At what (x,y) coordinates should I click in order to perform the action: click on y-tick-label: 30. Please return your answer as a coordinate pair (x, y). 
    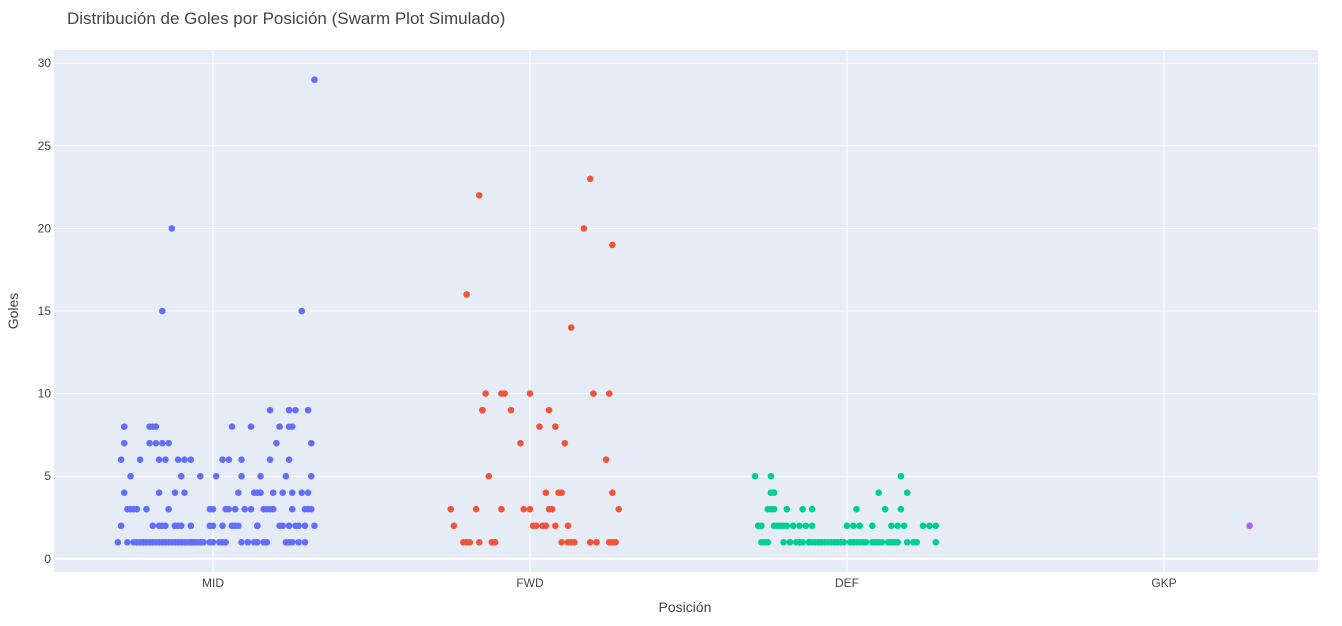
    Looking at the image, I should click on (45, 63).